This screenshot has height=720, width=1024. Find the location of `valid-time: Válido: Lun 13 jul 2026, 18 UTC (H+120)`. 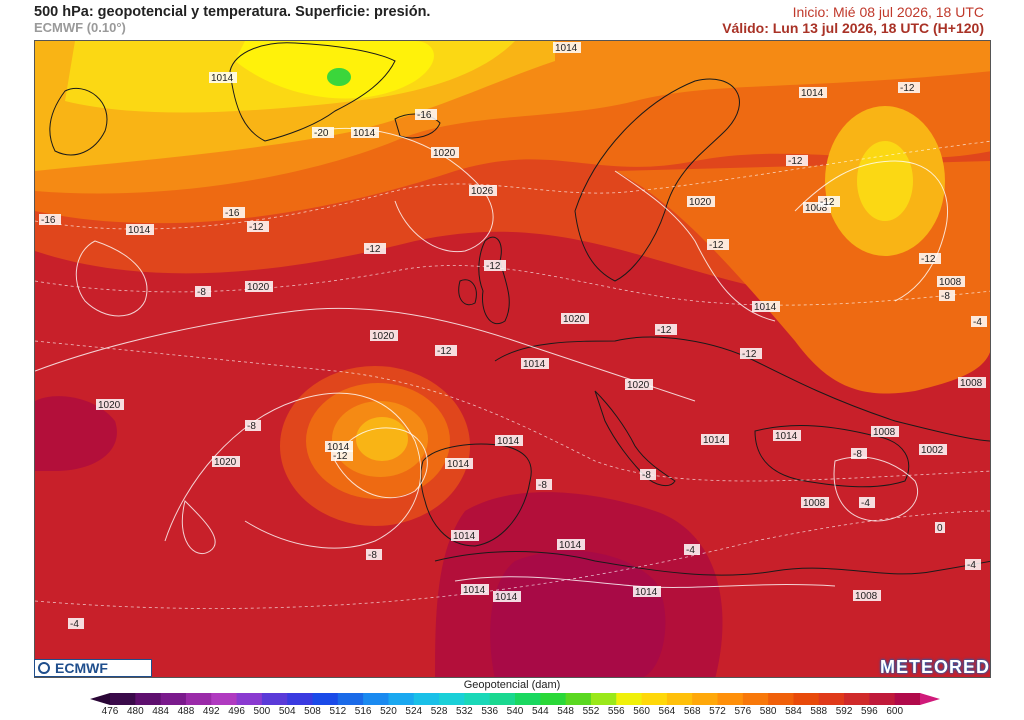

valid-time: Válido: Lun 13 jul 2026, 18 UTC (H+120) is located at coordinates (853, 28).